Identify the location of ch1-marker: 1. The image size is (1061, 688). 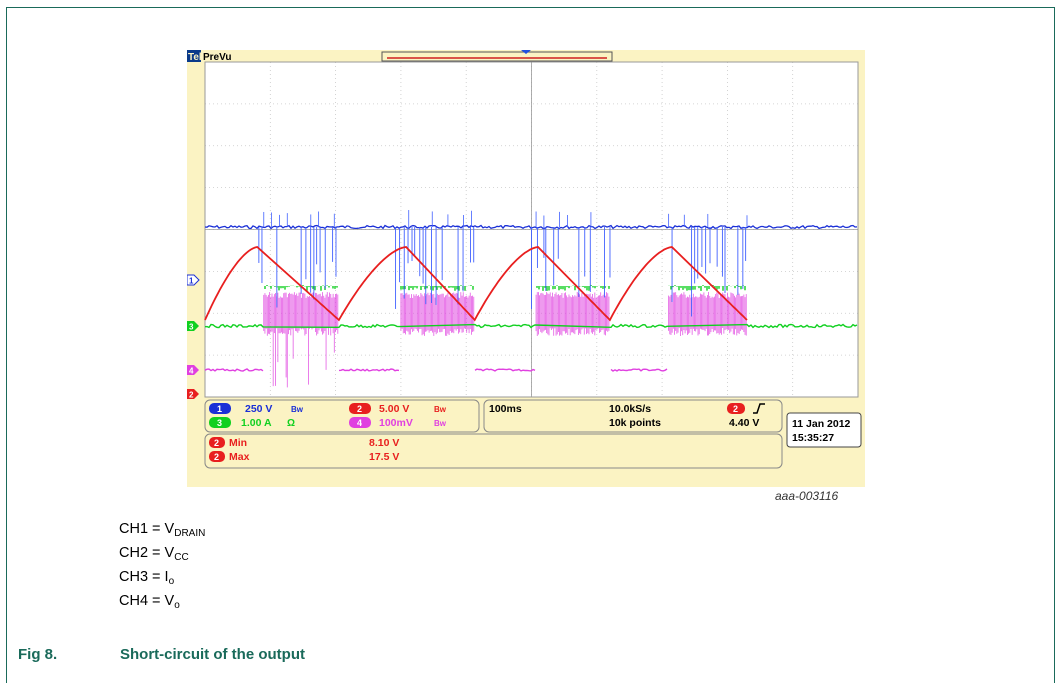
(193, 280).